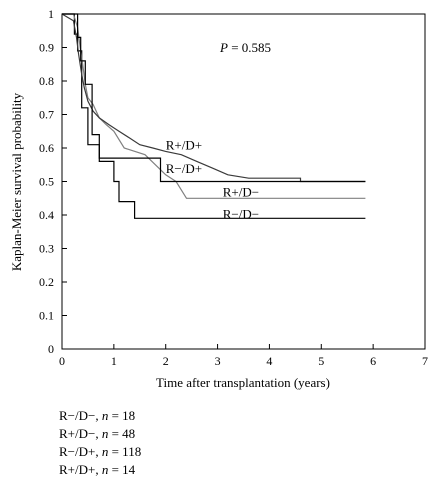 The width and height of the screenshot is (441, 500). I want to click on y-tick-label: 0, so click(51, 349).